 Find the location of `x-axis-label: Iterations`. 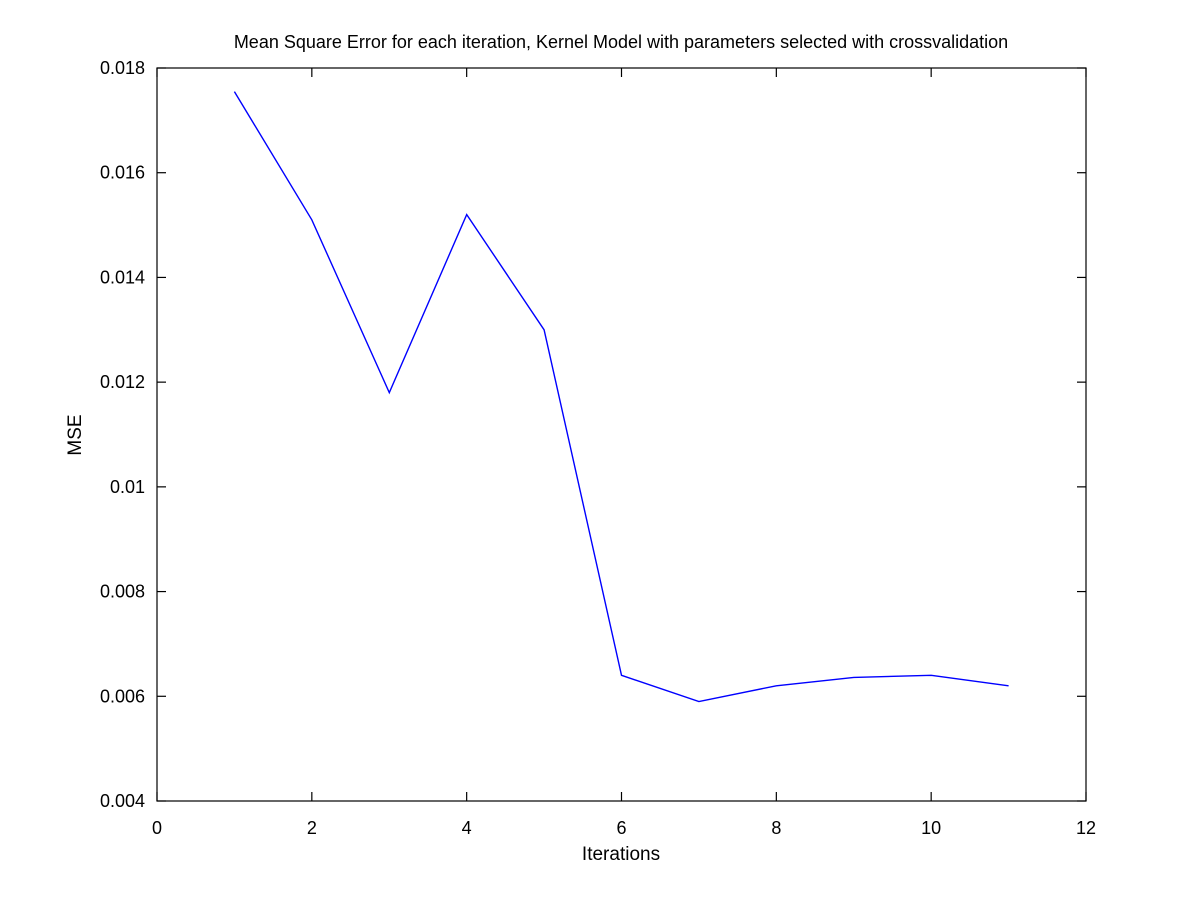

x-axis-label: Iterations is located at coordinates (621, 854).